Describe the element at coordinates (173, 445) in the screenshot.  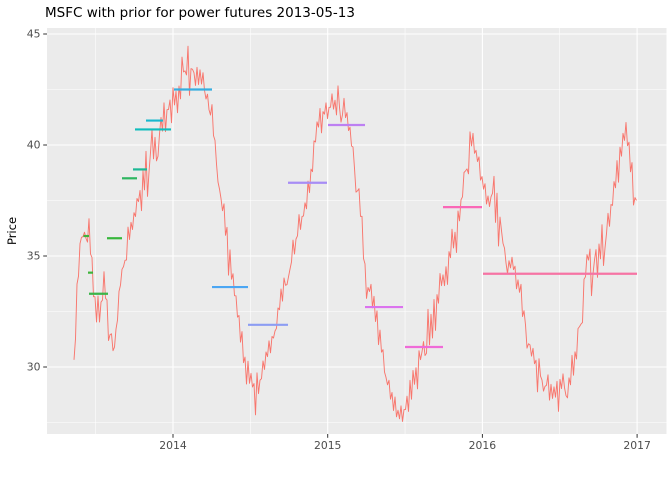
I see `x-tick-label: 2014` at that location.